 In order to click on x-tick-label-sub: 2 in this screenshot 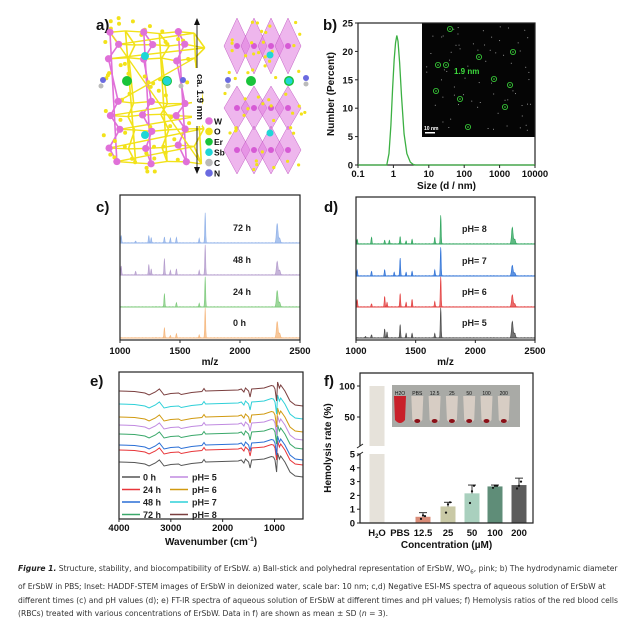, I will do `click(377, 537)`.